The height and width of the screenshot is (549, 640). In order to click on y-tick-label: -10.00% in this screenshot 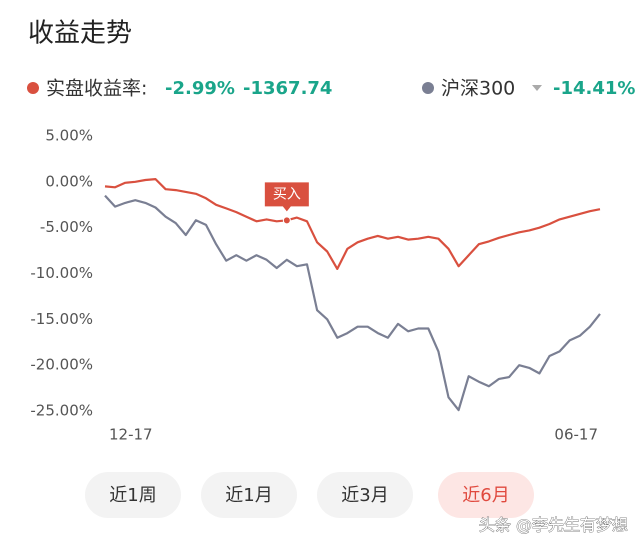, I will do `click(61, 273)`.